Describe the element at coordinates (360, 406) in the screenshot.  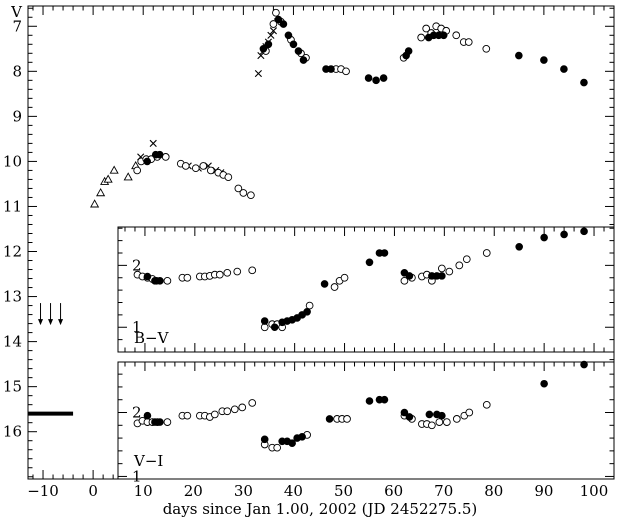
I see `data-series-group-vi` at that location.